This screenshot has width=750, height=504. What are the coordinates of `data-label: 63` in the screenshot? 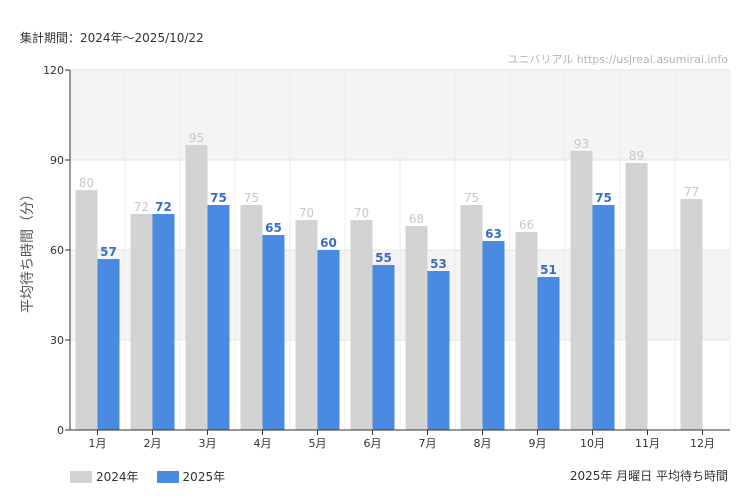 It's located at (493, 234).